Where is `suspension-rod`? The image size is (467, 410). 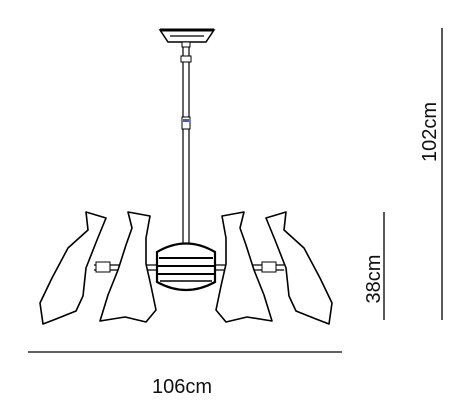
suspension-rod is located at coordinates (186, 146).